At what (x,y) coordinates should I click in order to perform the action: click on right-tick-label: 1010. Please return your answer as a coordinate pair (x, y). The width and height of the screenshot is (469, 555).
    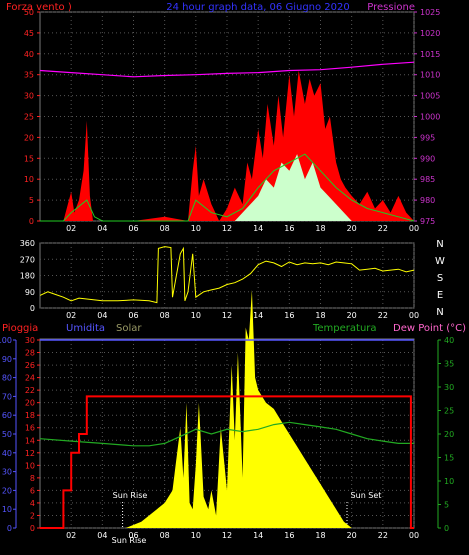
    Looking at the image, I should click on (430, 75).